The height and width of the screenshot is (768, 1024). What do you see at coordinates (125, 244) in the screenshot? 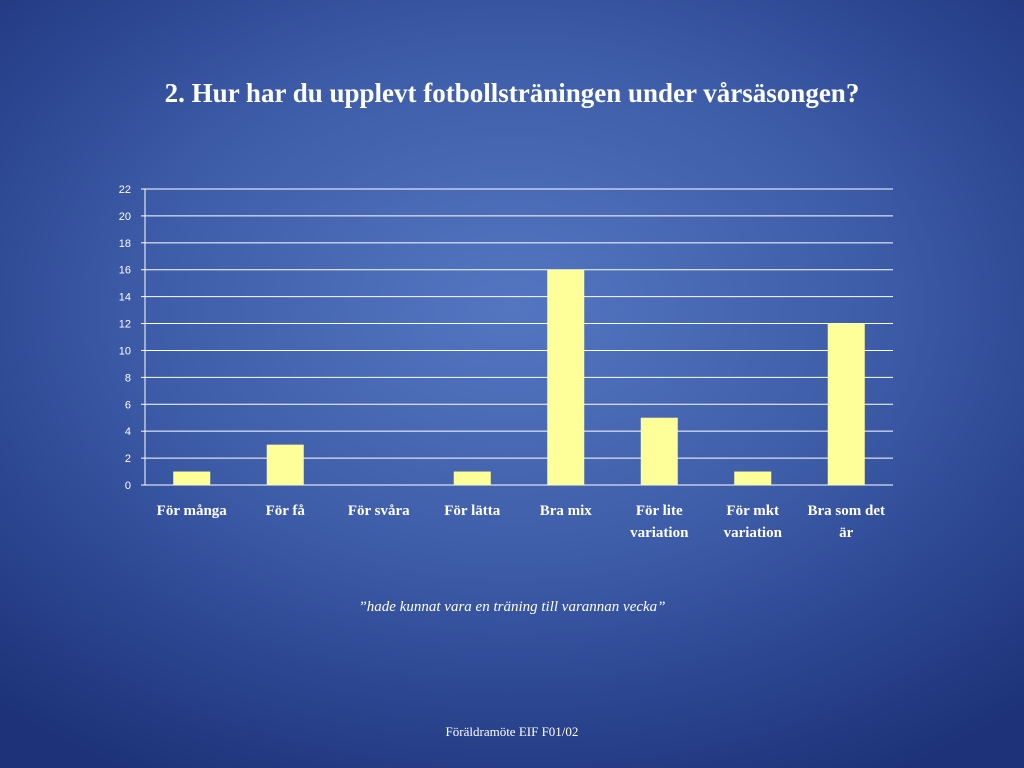
I see `y-tick-label: 18` at bounding box center [125, 244].